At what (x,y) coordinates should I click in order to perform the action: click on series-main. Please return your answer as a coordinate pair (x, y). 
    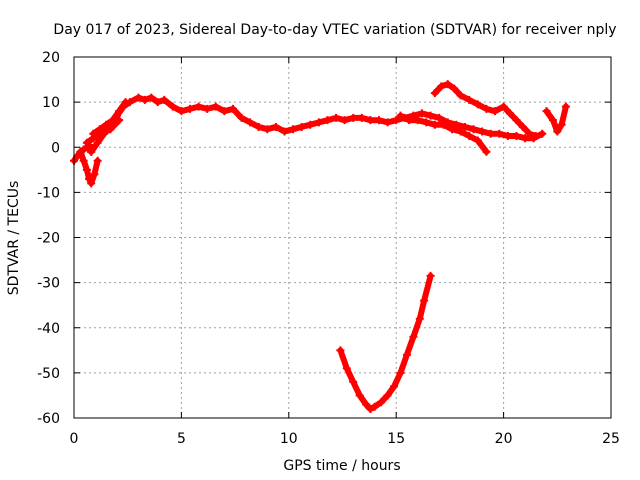
    Looking at the image, I should click on (333, 118).